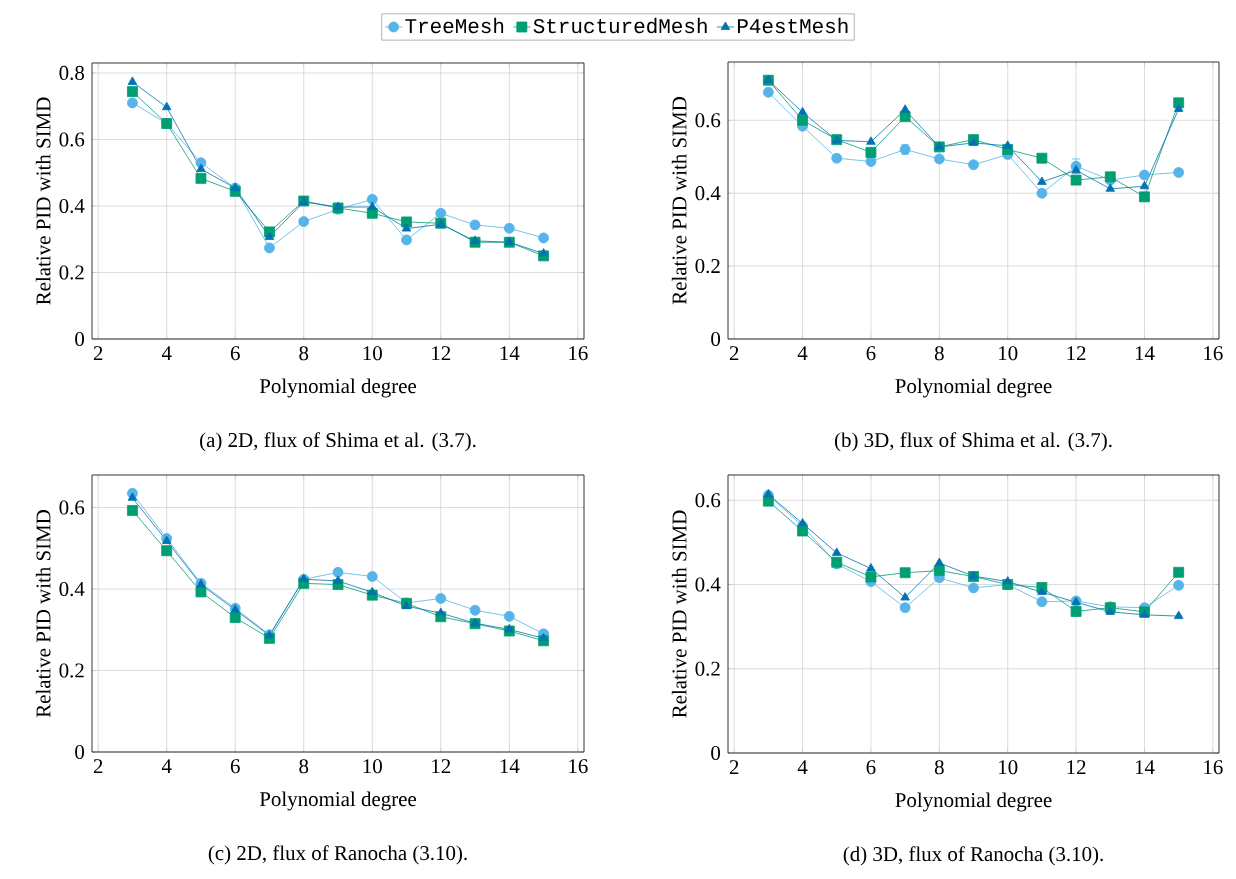 This screenshot has height=879, width=1236. I want to click on legend-label: P4estMesh, so click(792, 25).